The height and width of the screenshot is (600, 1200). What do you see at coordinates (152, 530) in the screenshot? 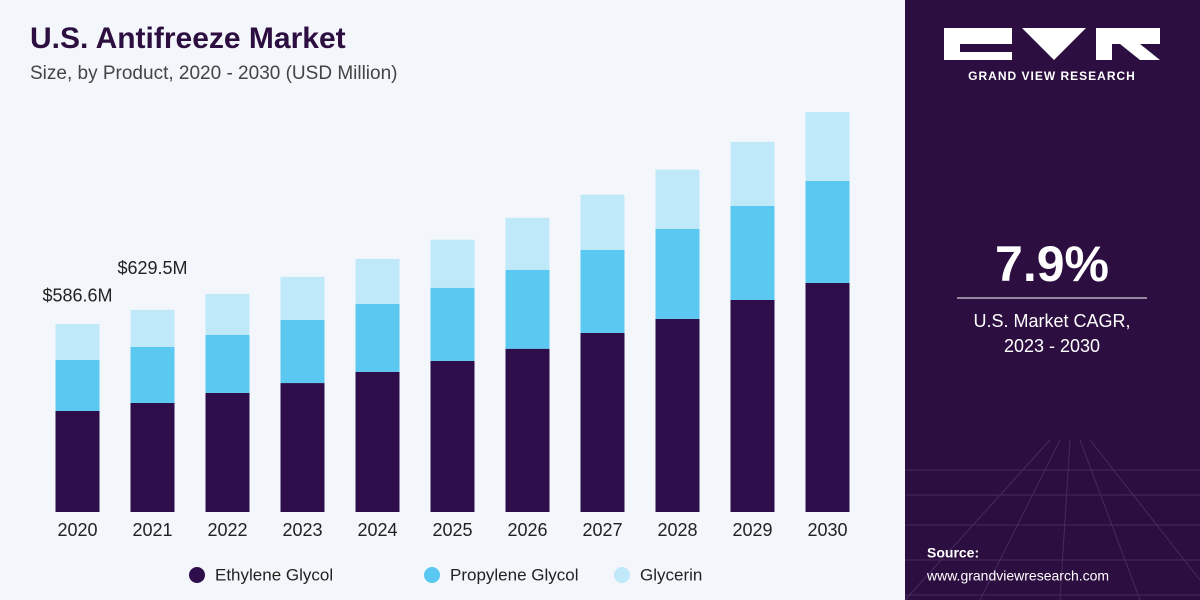
I see `x-tick-label: 2021` at bounding box center [152, 530].